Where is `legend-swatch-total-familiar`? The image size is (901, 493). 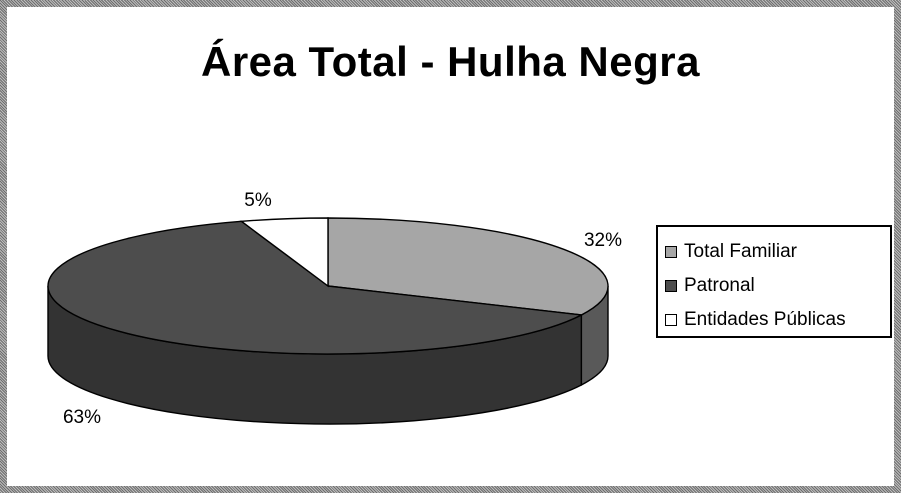 legend-swatch-total-familiar is located at coordinates (671, 252).